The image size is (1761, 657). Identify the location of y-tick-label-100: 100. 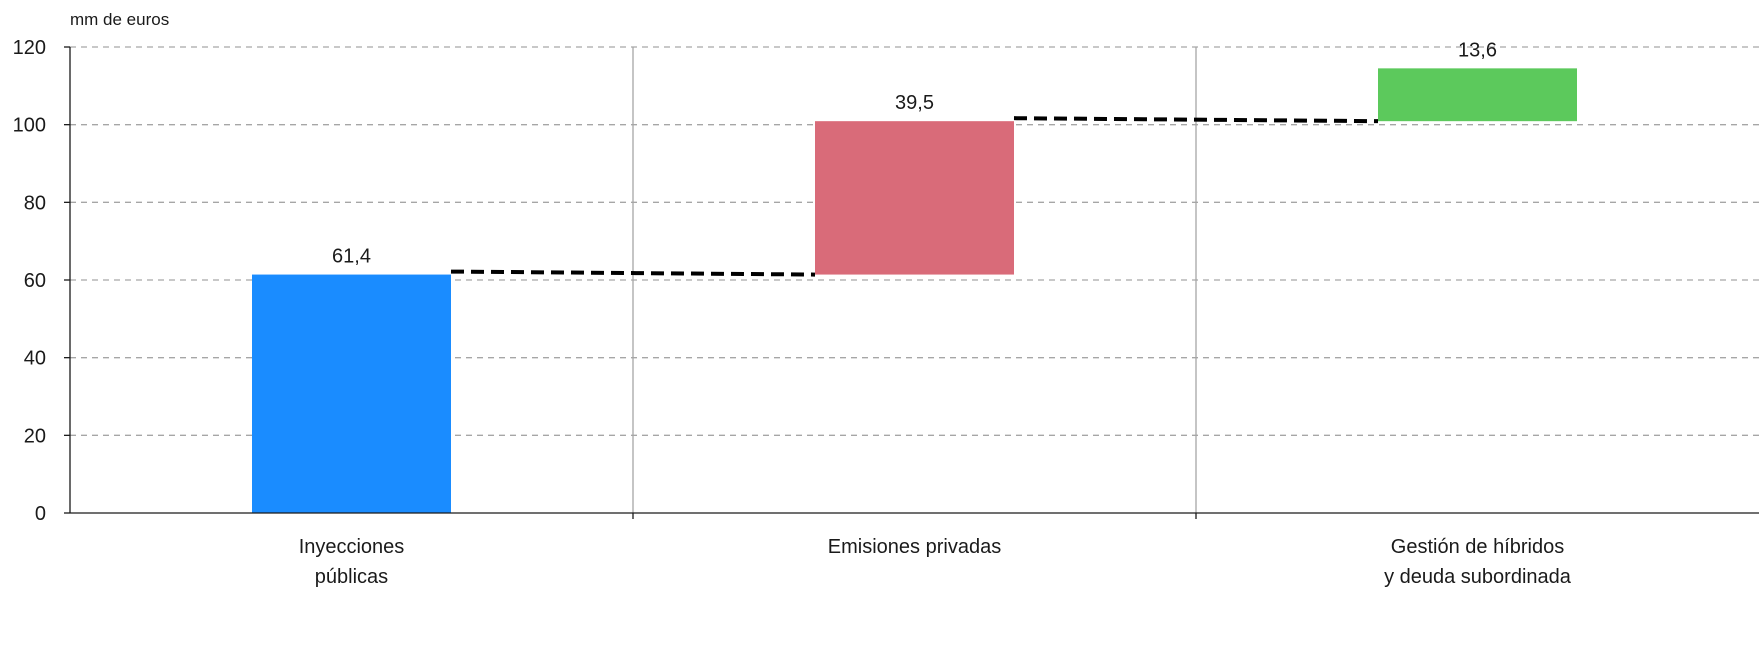
(29, 126).